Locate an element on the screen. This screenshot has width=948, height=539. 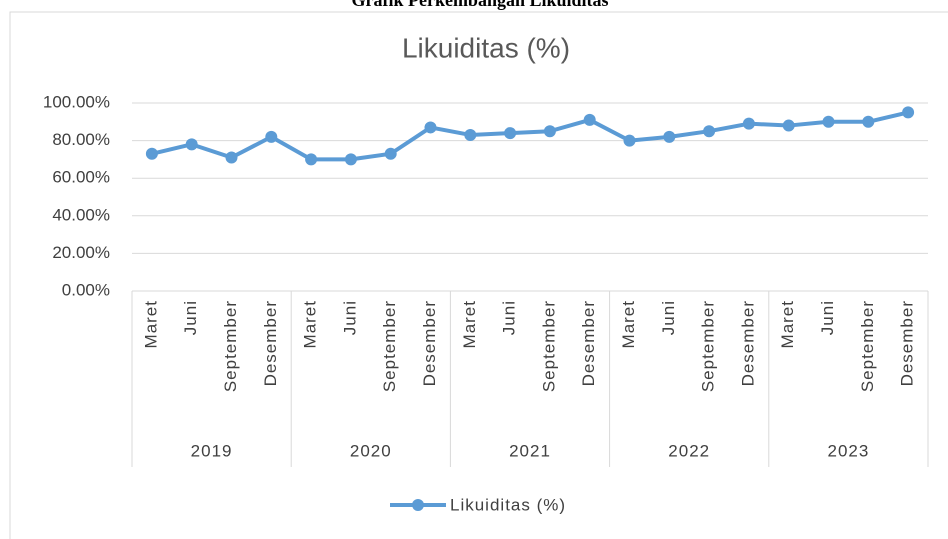
y-tick-label: 60.00% is located at coordinates (81, 177).